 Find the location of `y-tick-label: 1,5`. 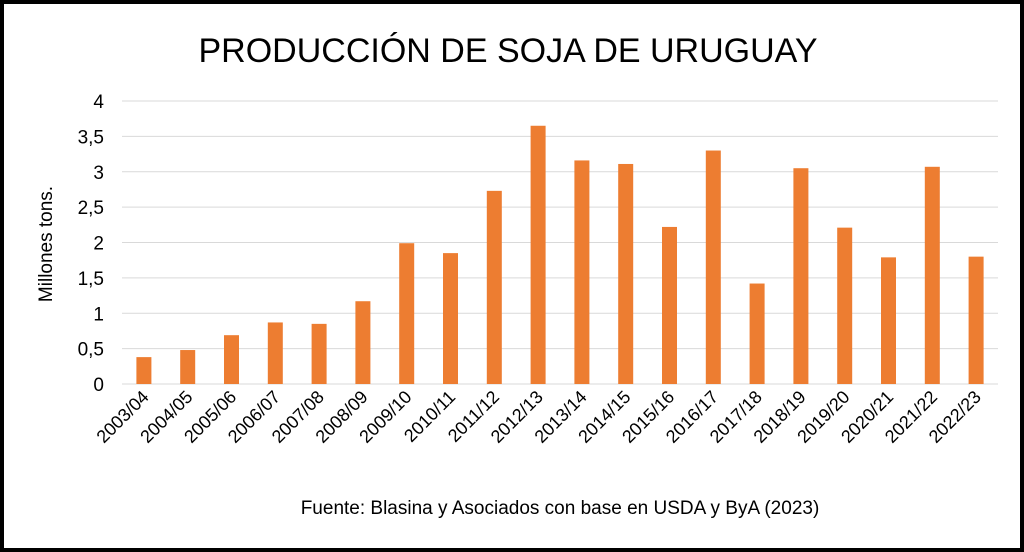

y-tick-label: 1,5 is located at coordinates (91, 279).